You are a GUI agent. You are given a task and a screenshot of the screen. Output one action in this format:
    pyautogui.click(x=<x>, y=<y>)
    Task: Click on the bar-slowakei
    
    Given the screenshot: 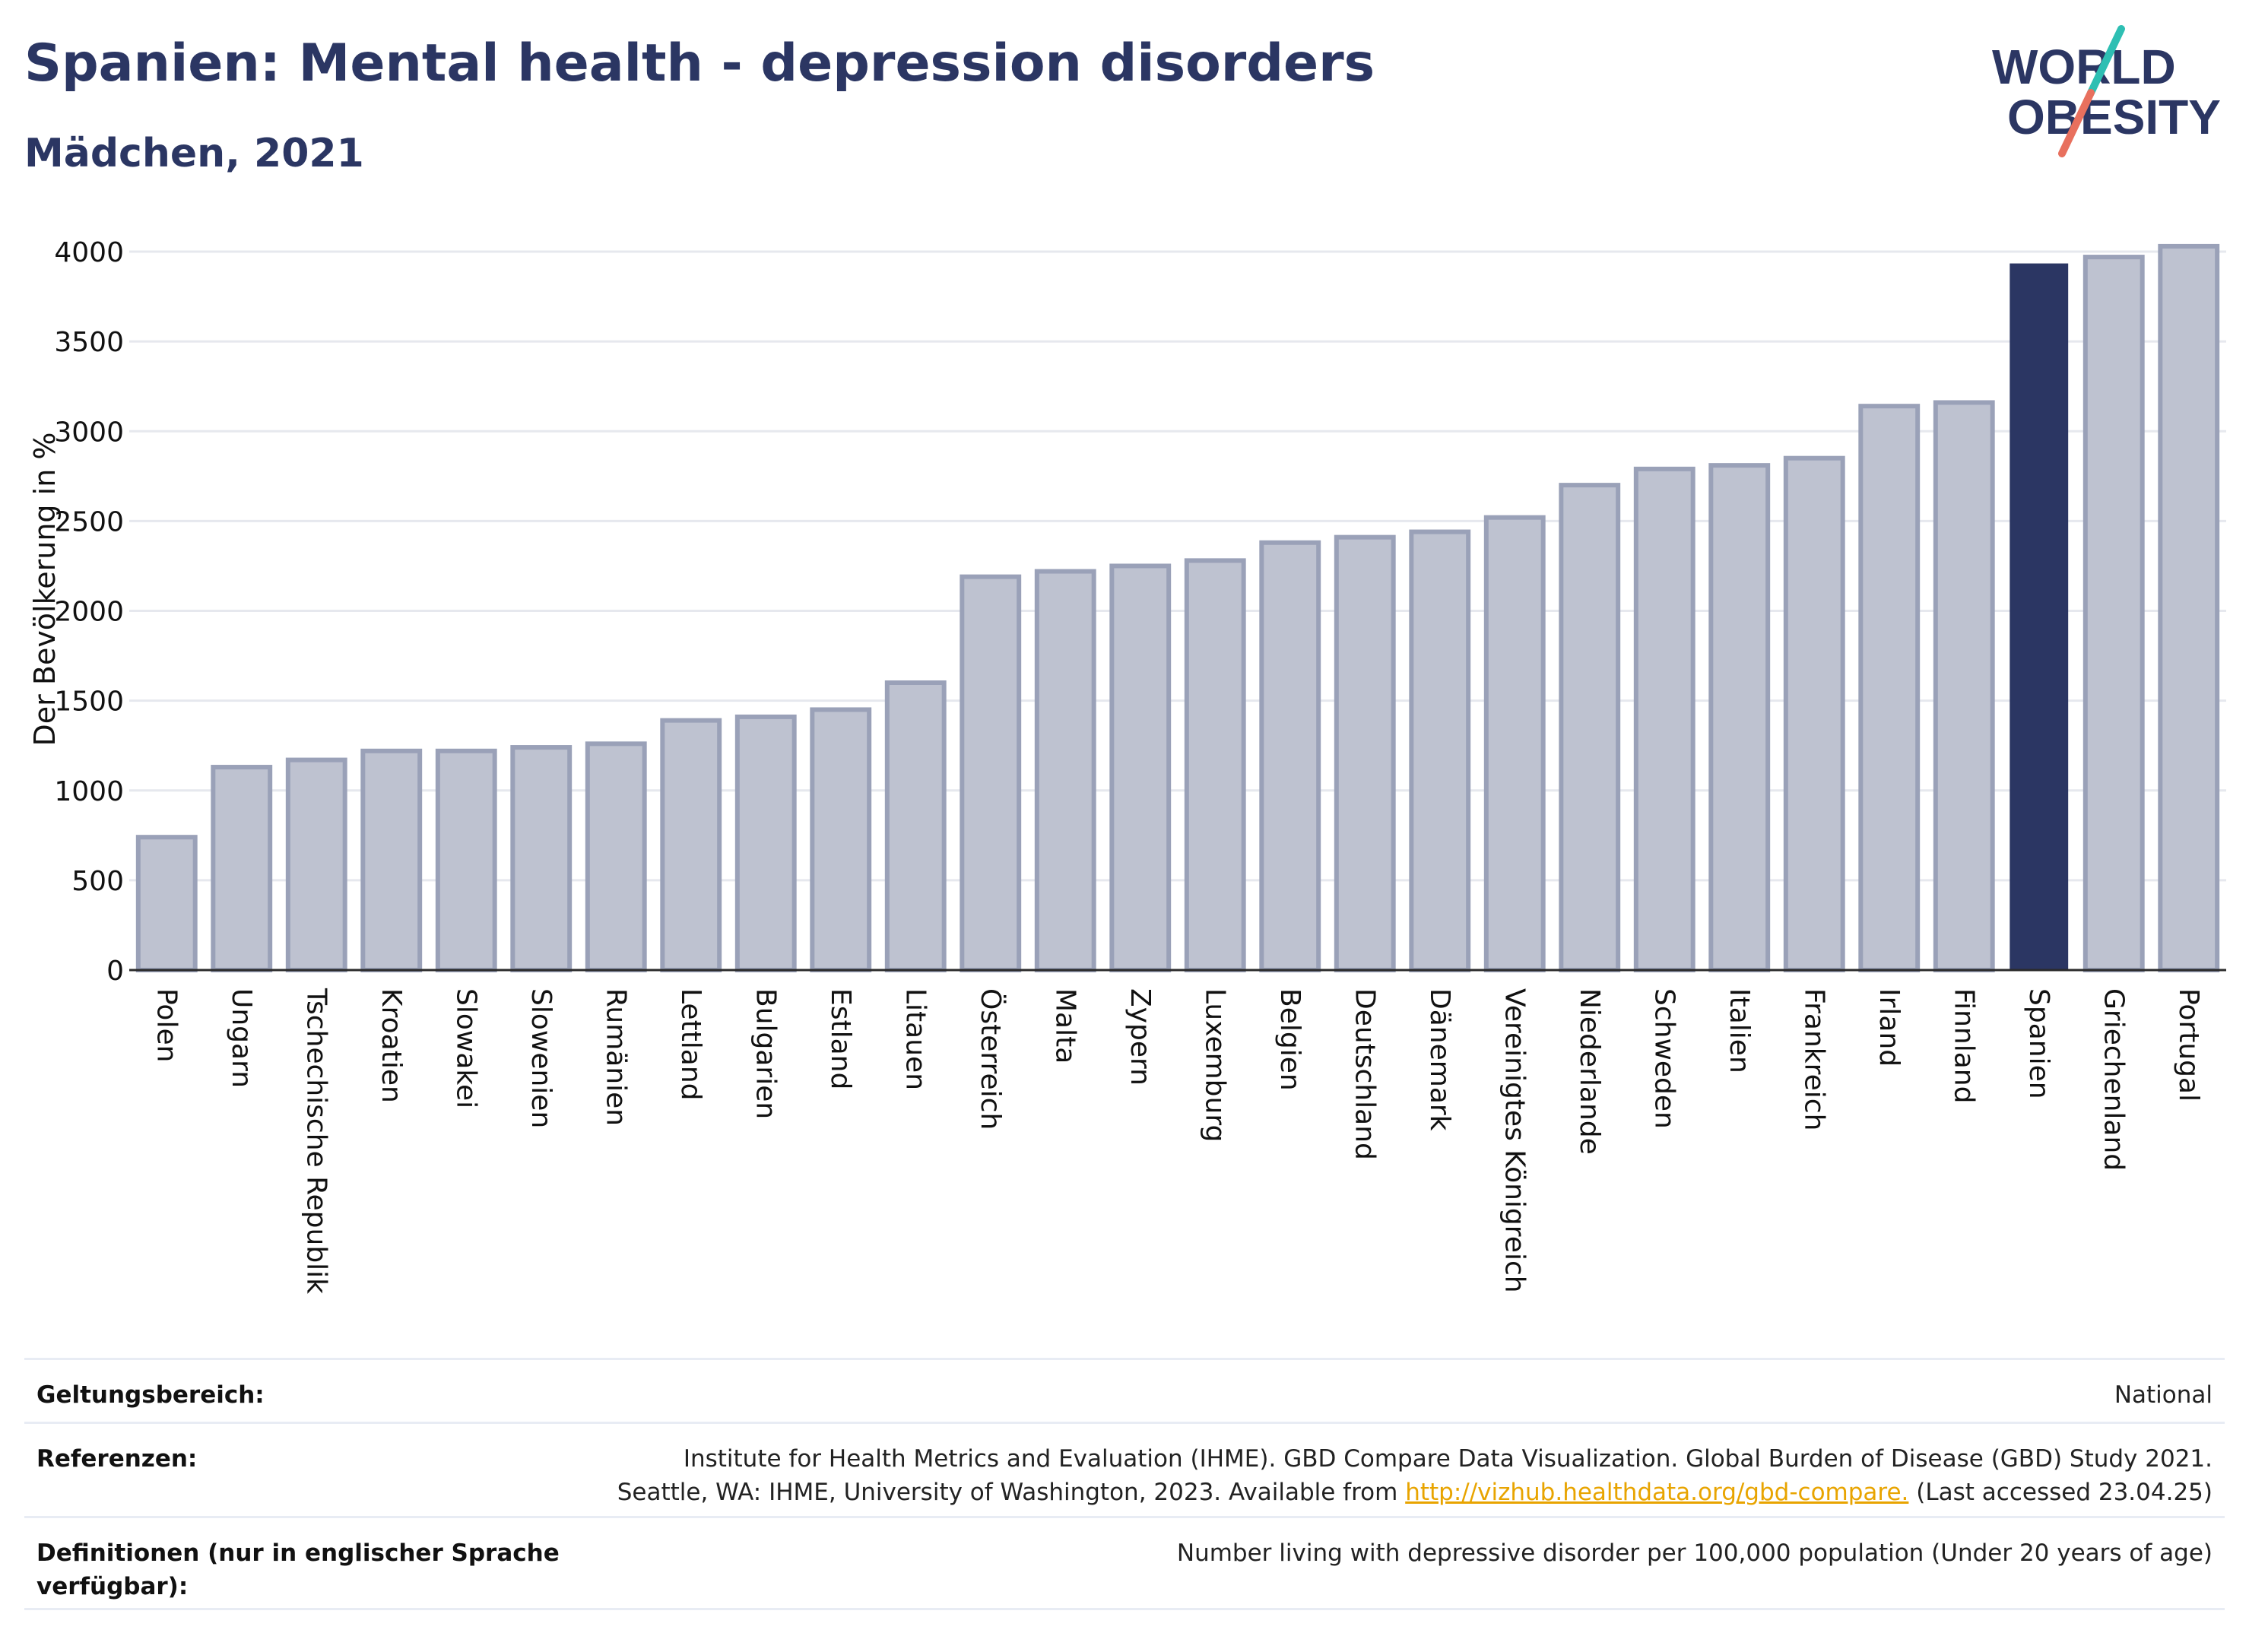 What is the action you would take?
    pyautogui.click(x=466, y=860)
    